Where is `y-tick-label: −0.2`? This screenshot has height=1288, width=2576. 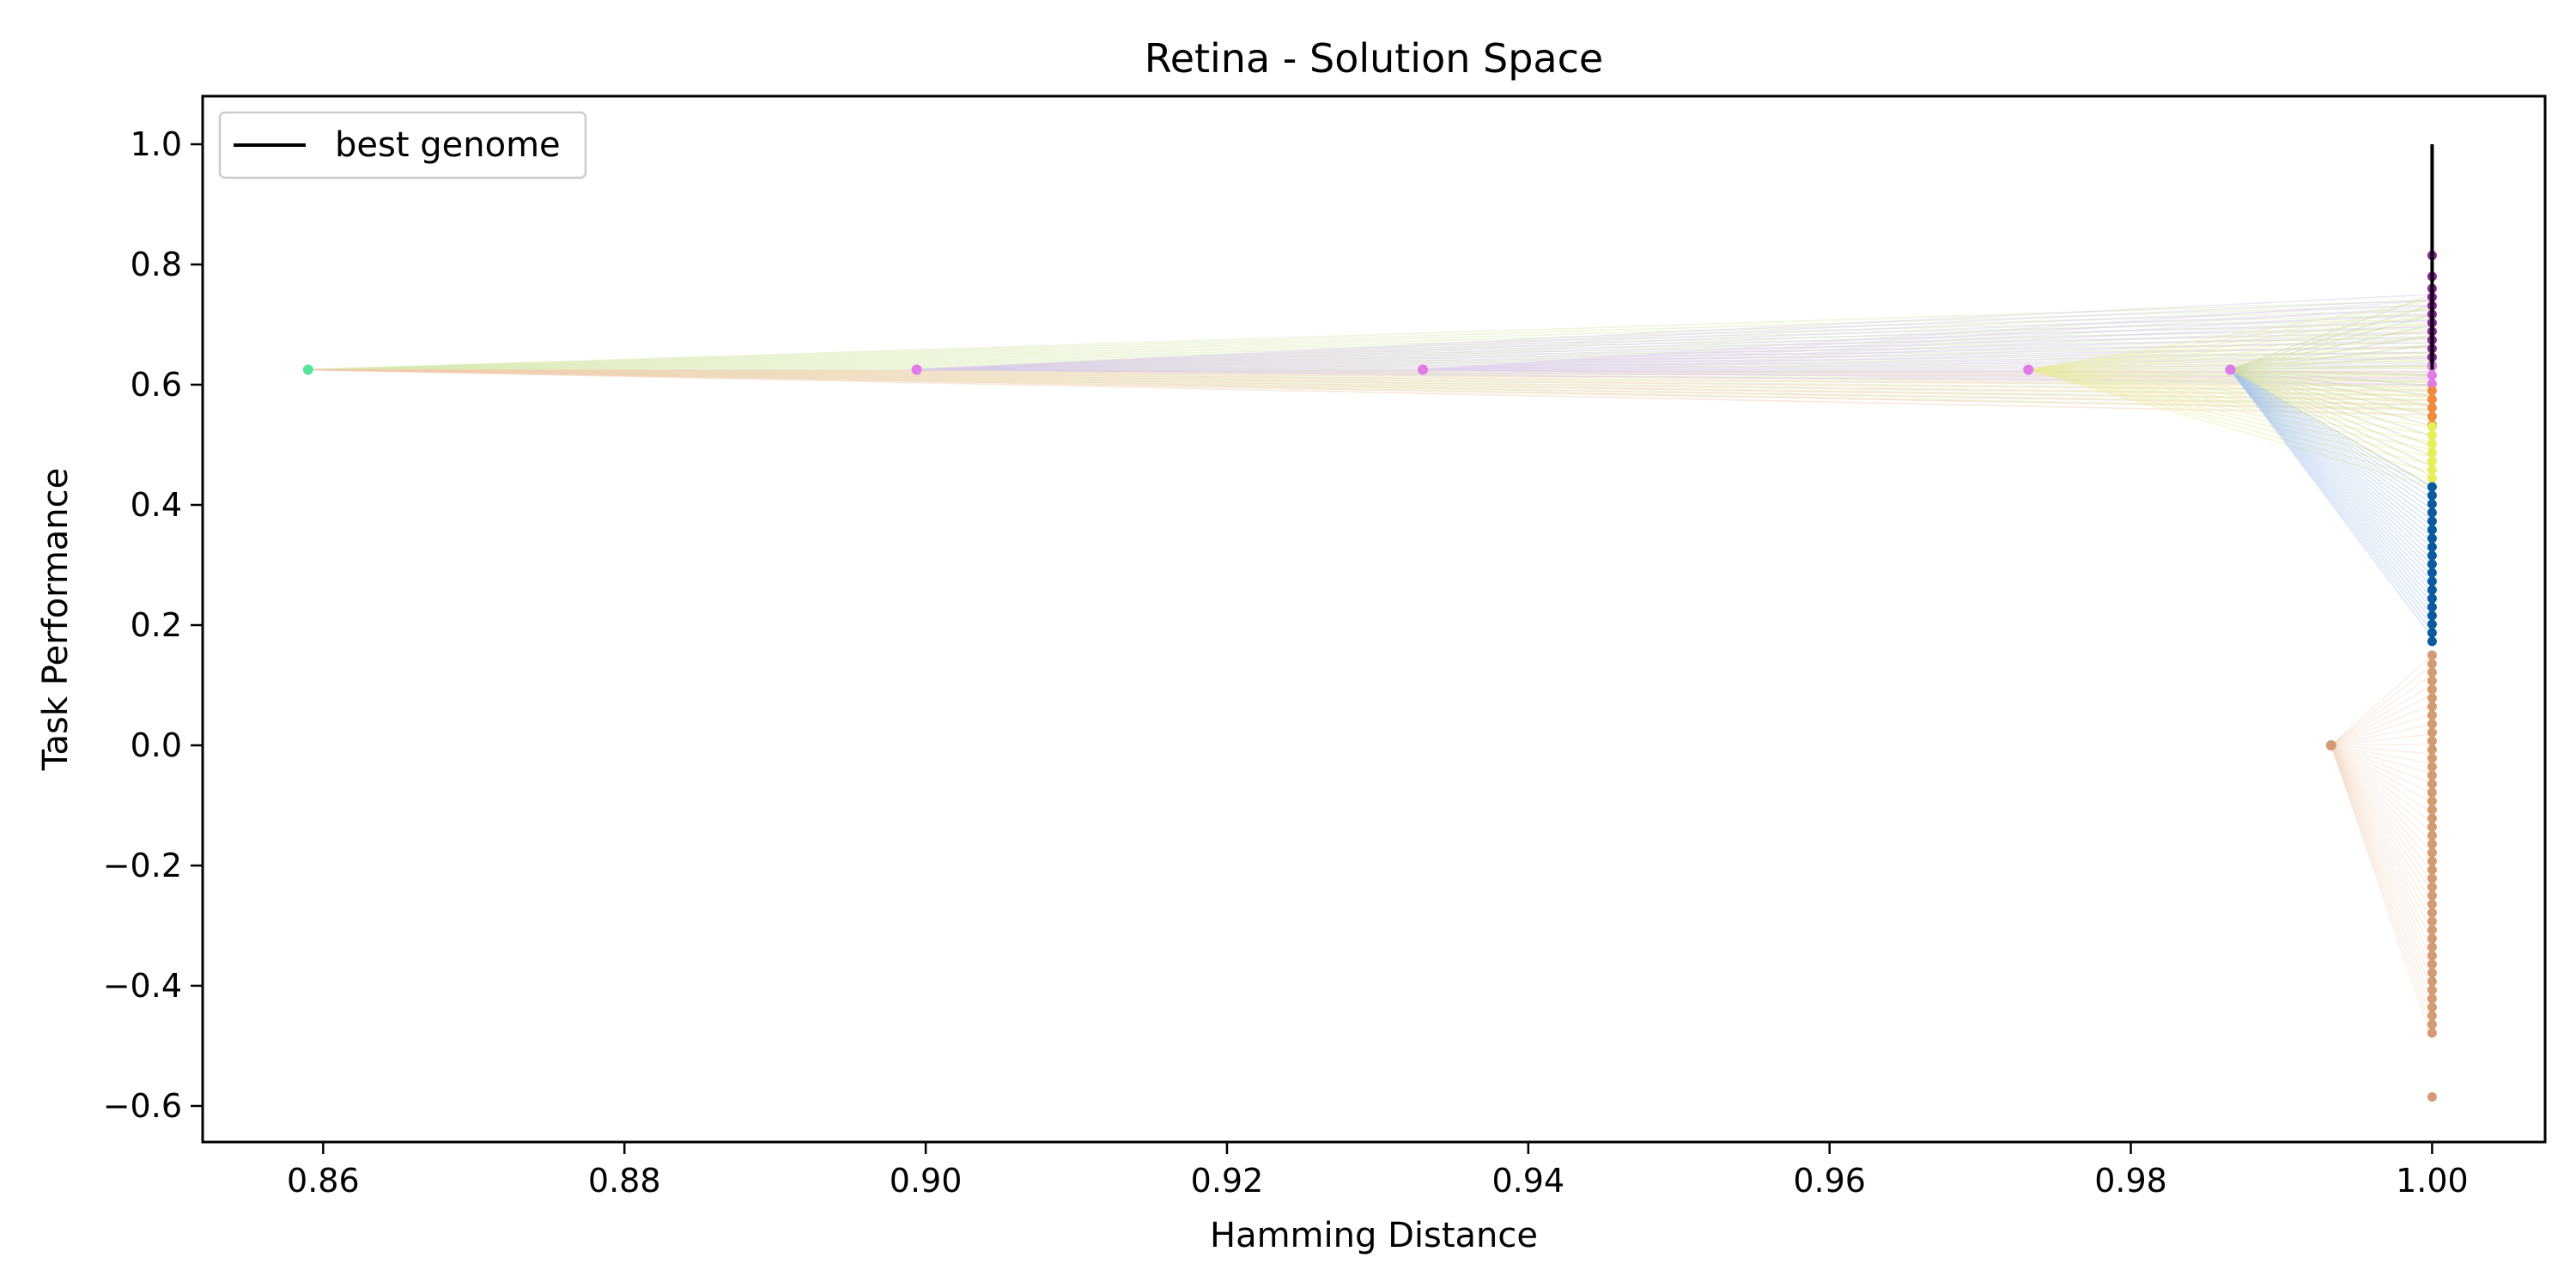 y-tick-label: −0.2 is located at coordinates (143, 865).